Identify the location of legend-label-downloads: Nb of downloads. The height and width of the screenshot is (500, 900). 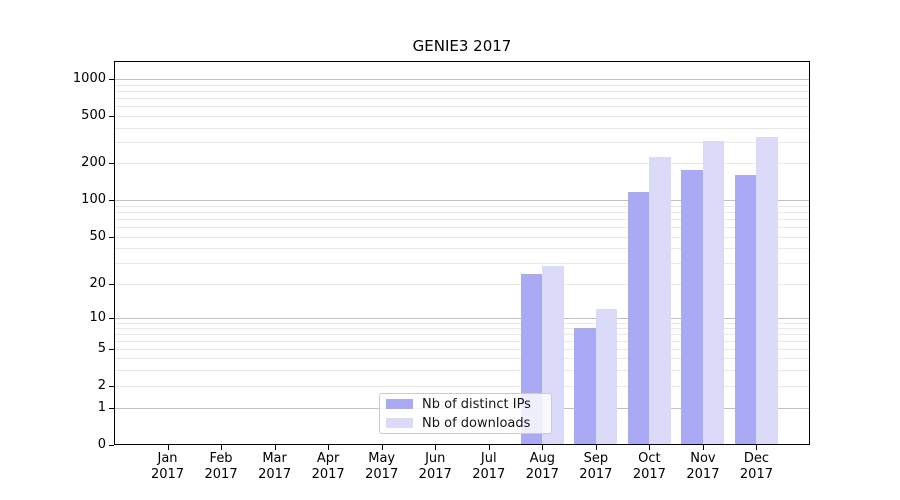
(476, 423).